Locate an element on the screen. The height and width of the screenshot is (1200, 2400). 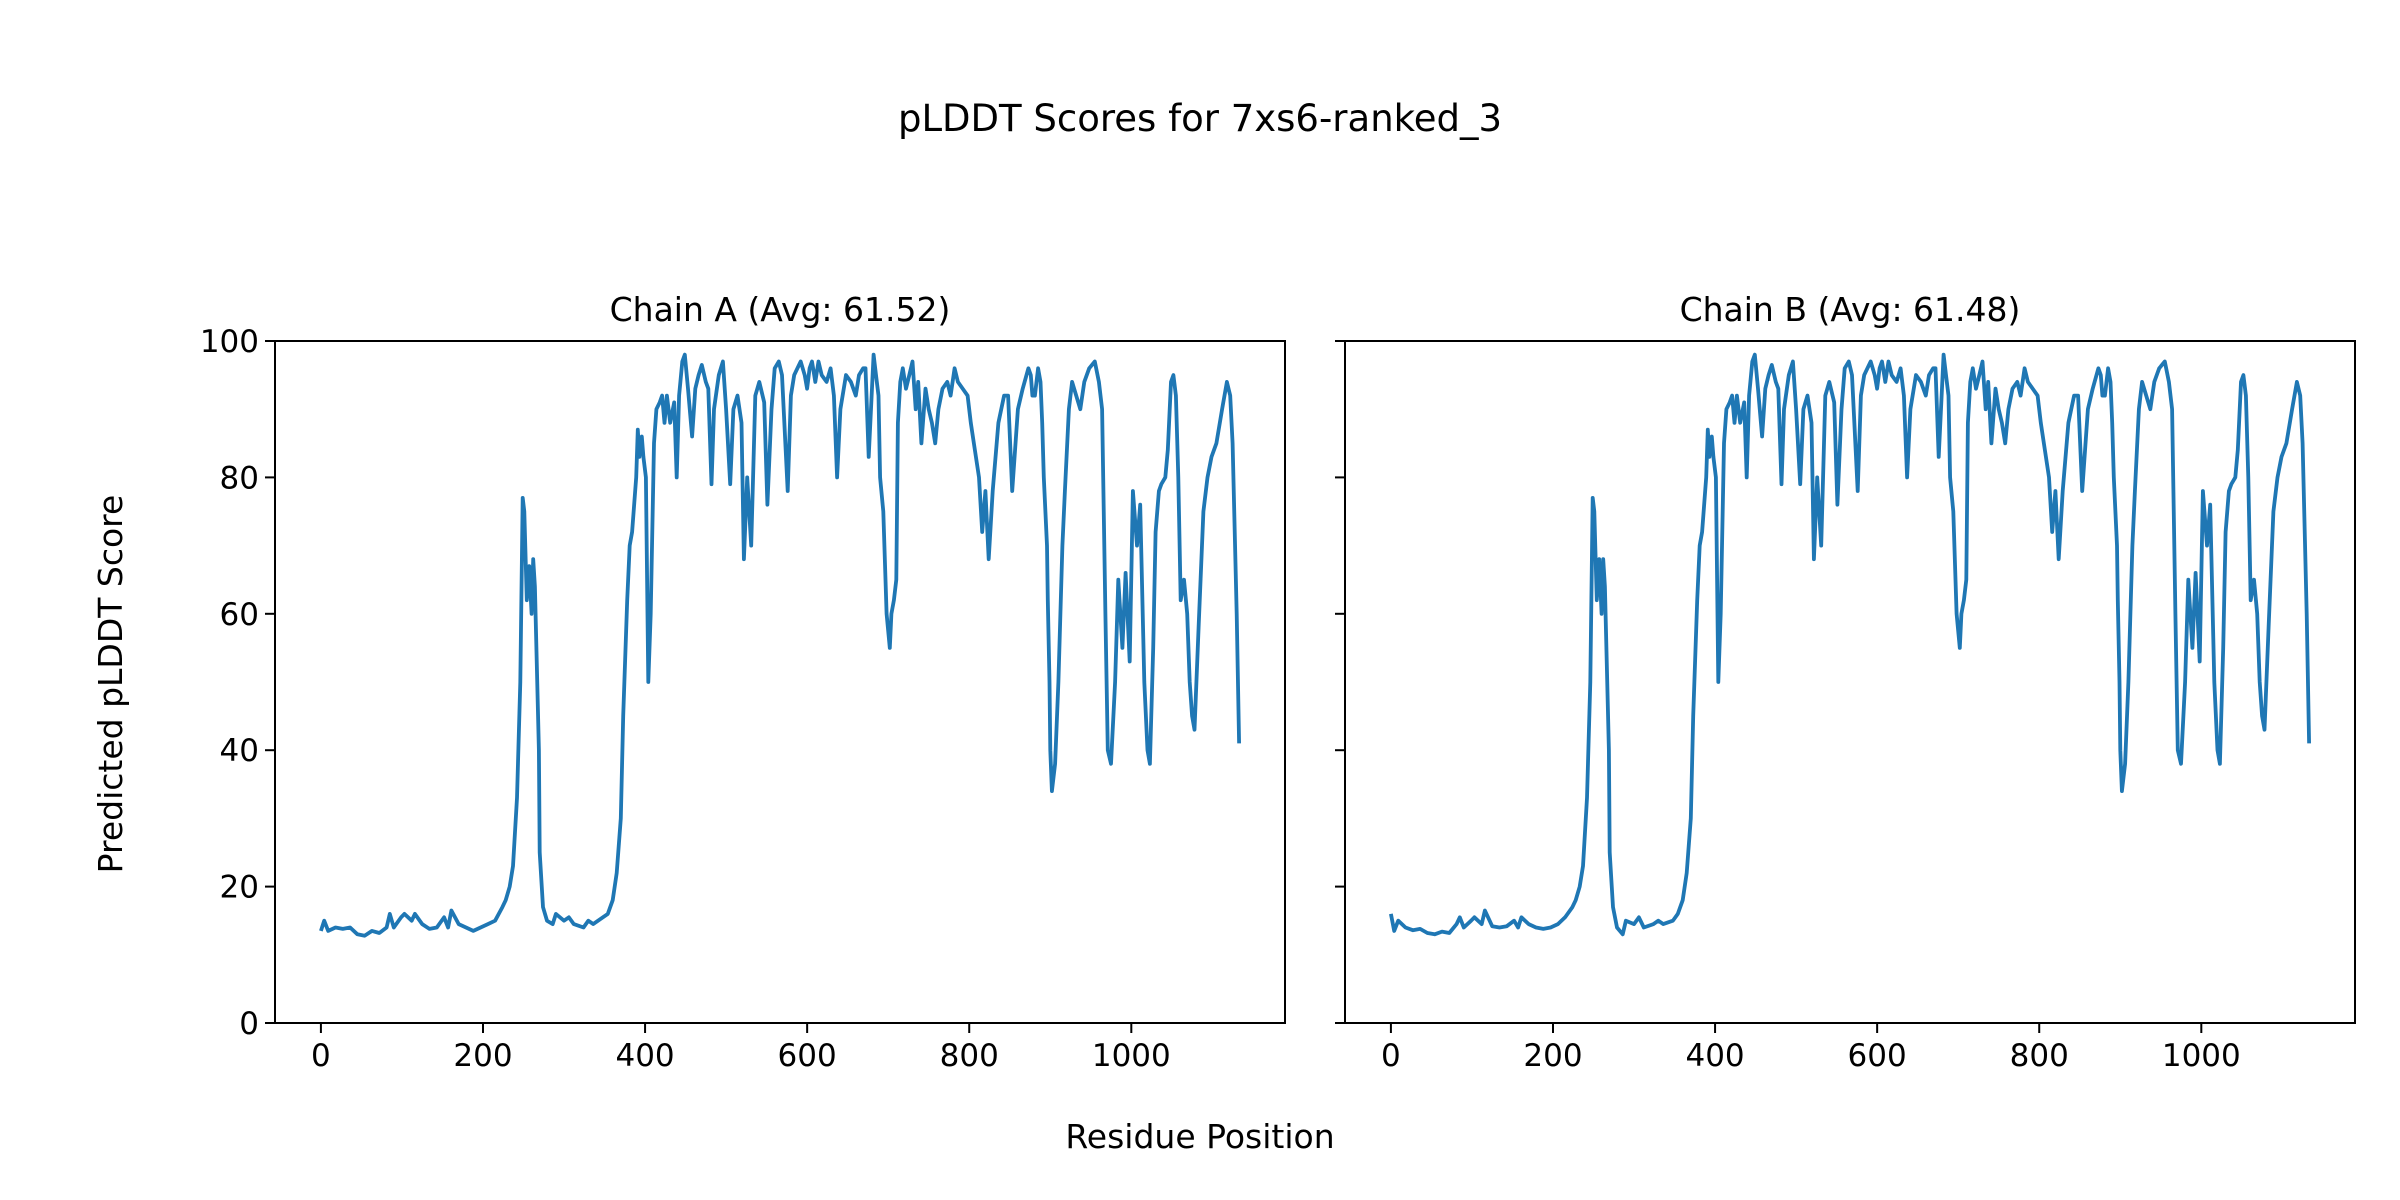
y-tick-label: 0 is located at coordinates (249, 1024).